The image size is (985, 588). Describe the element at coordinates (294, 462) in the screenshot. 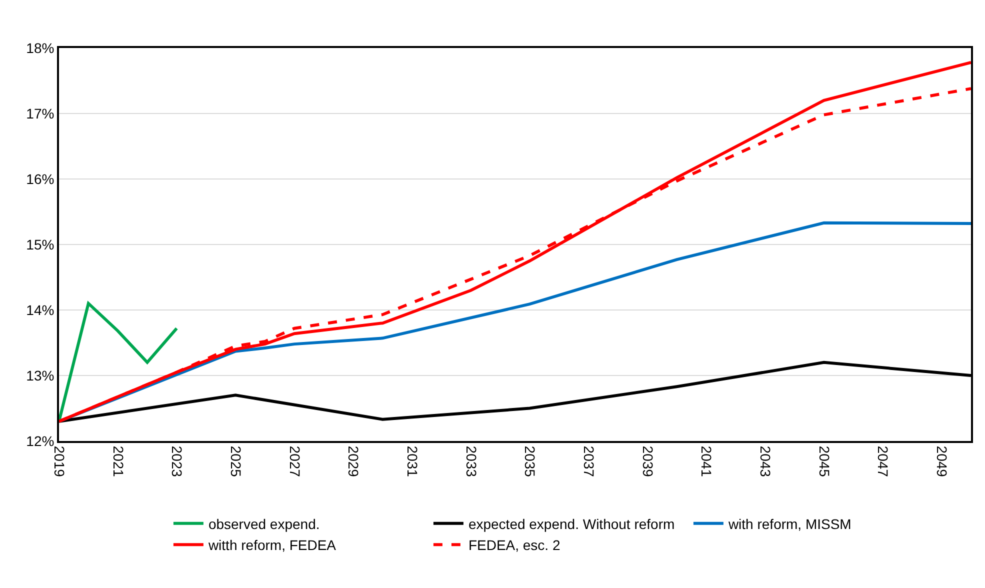

I see `x-tick-label: 2027` at that location.